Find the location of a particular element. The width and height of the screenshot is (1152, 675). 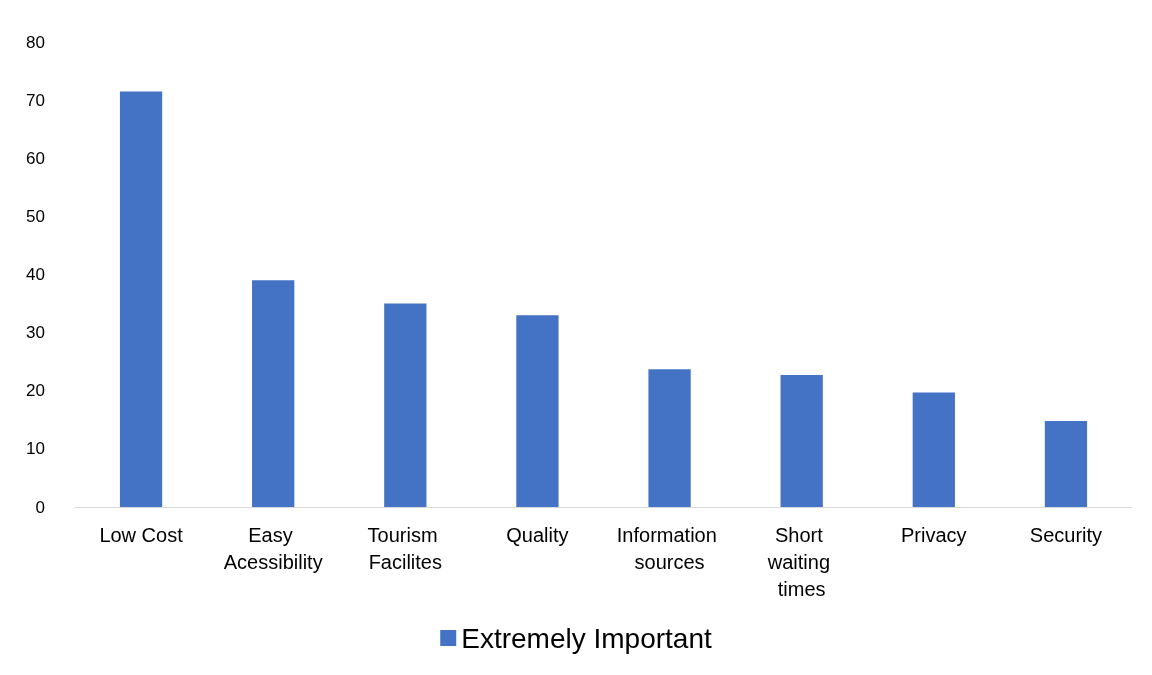

y-tick-label: 20 is located at coordinates (35, 391).